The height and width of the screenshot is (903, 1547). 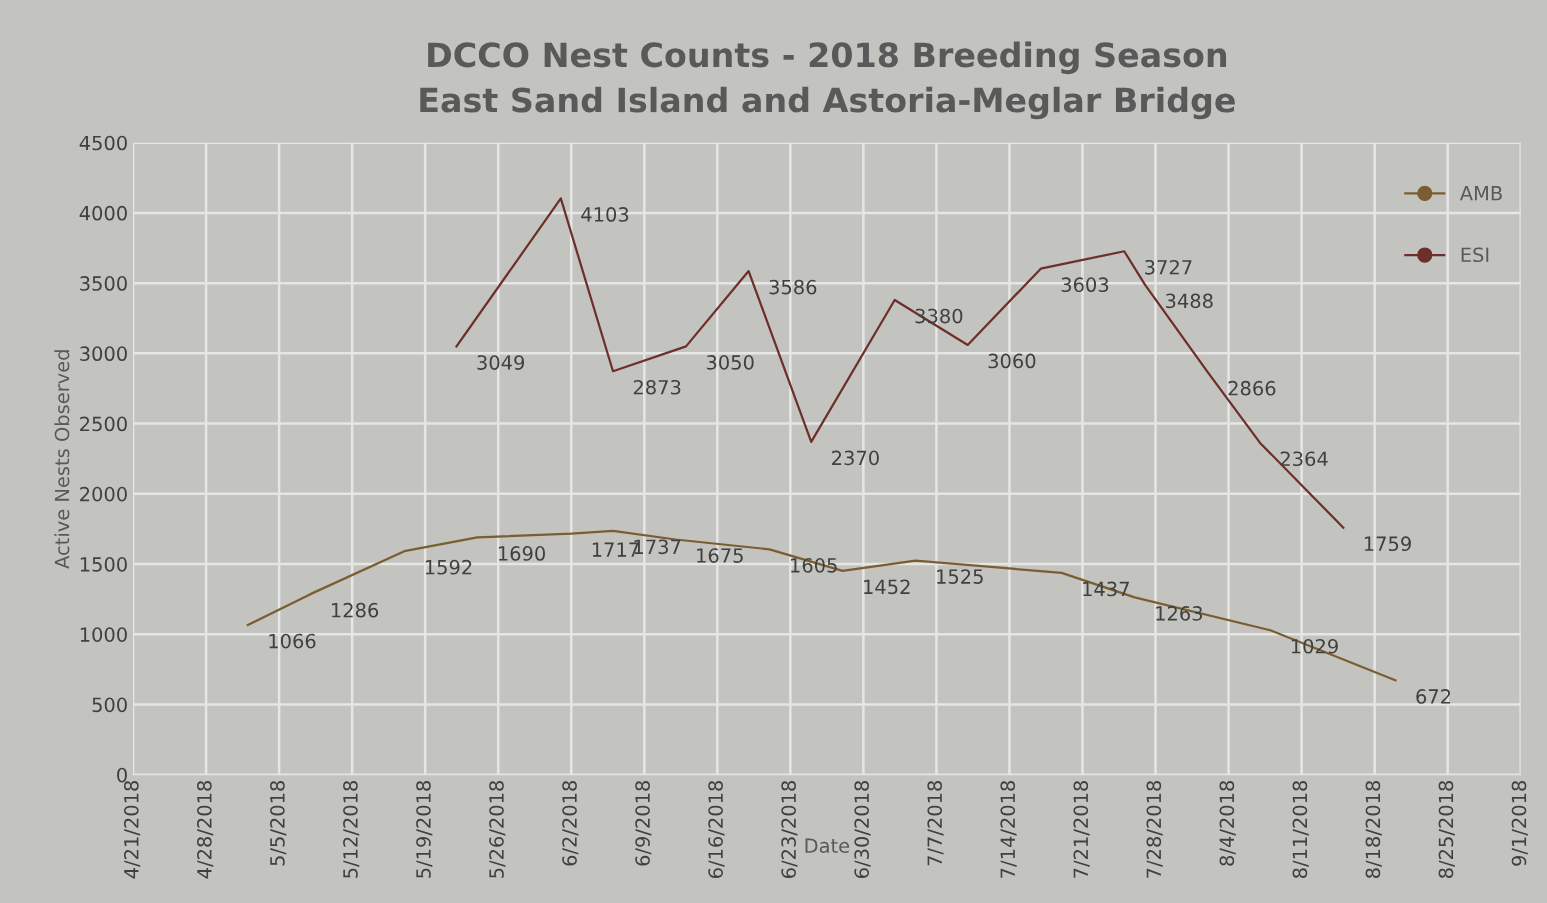 I want to click on x-axis-title: Date, so click(x=827, y=846).